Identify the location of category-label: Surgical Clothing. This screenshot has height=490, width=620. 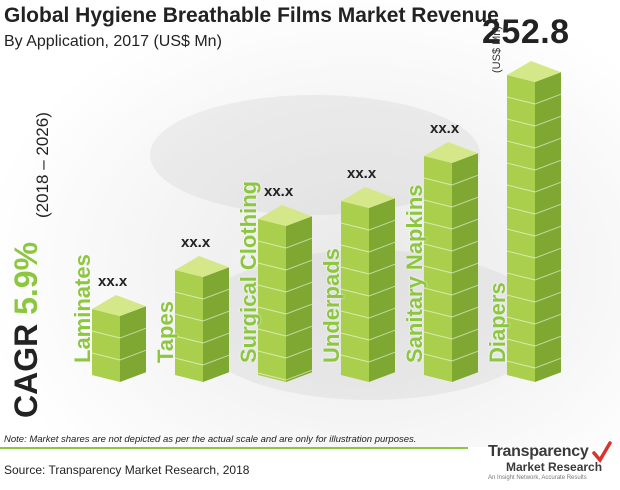
(248, 271).